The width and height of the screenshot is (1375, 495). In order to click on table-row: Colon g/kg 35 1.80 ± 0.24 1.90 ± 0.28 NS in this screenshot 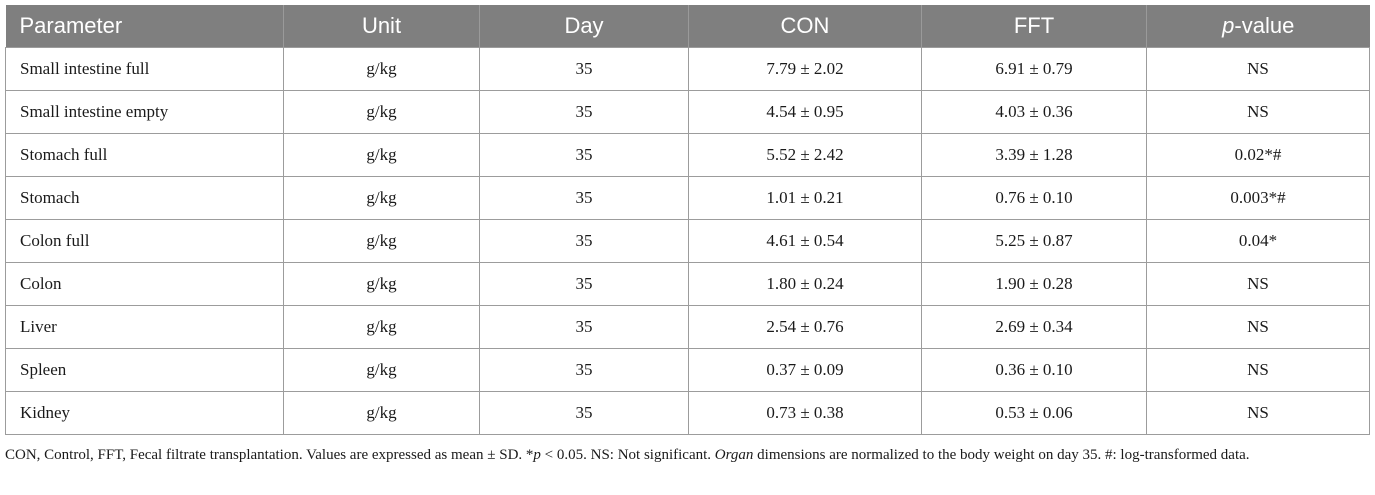, I will do `click(687, 284)`.